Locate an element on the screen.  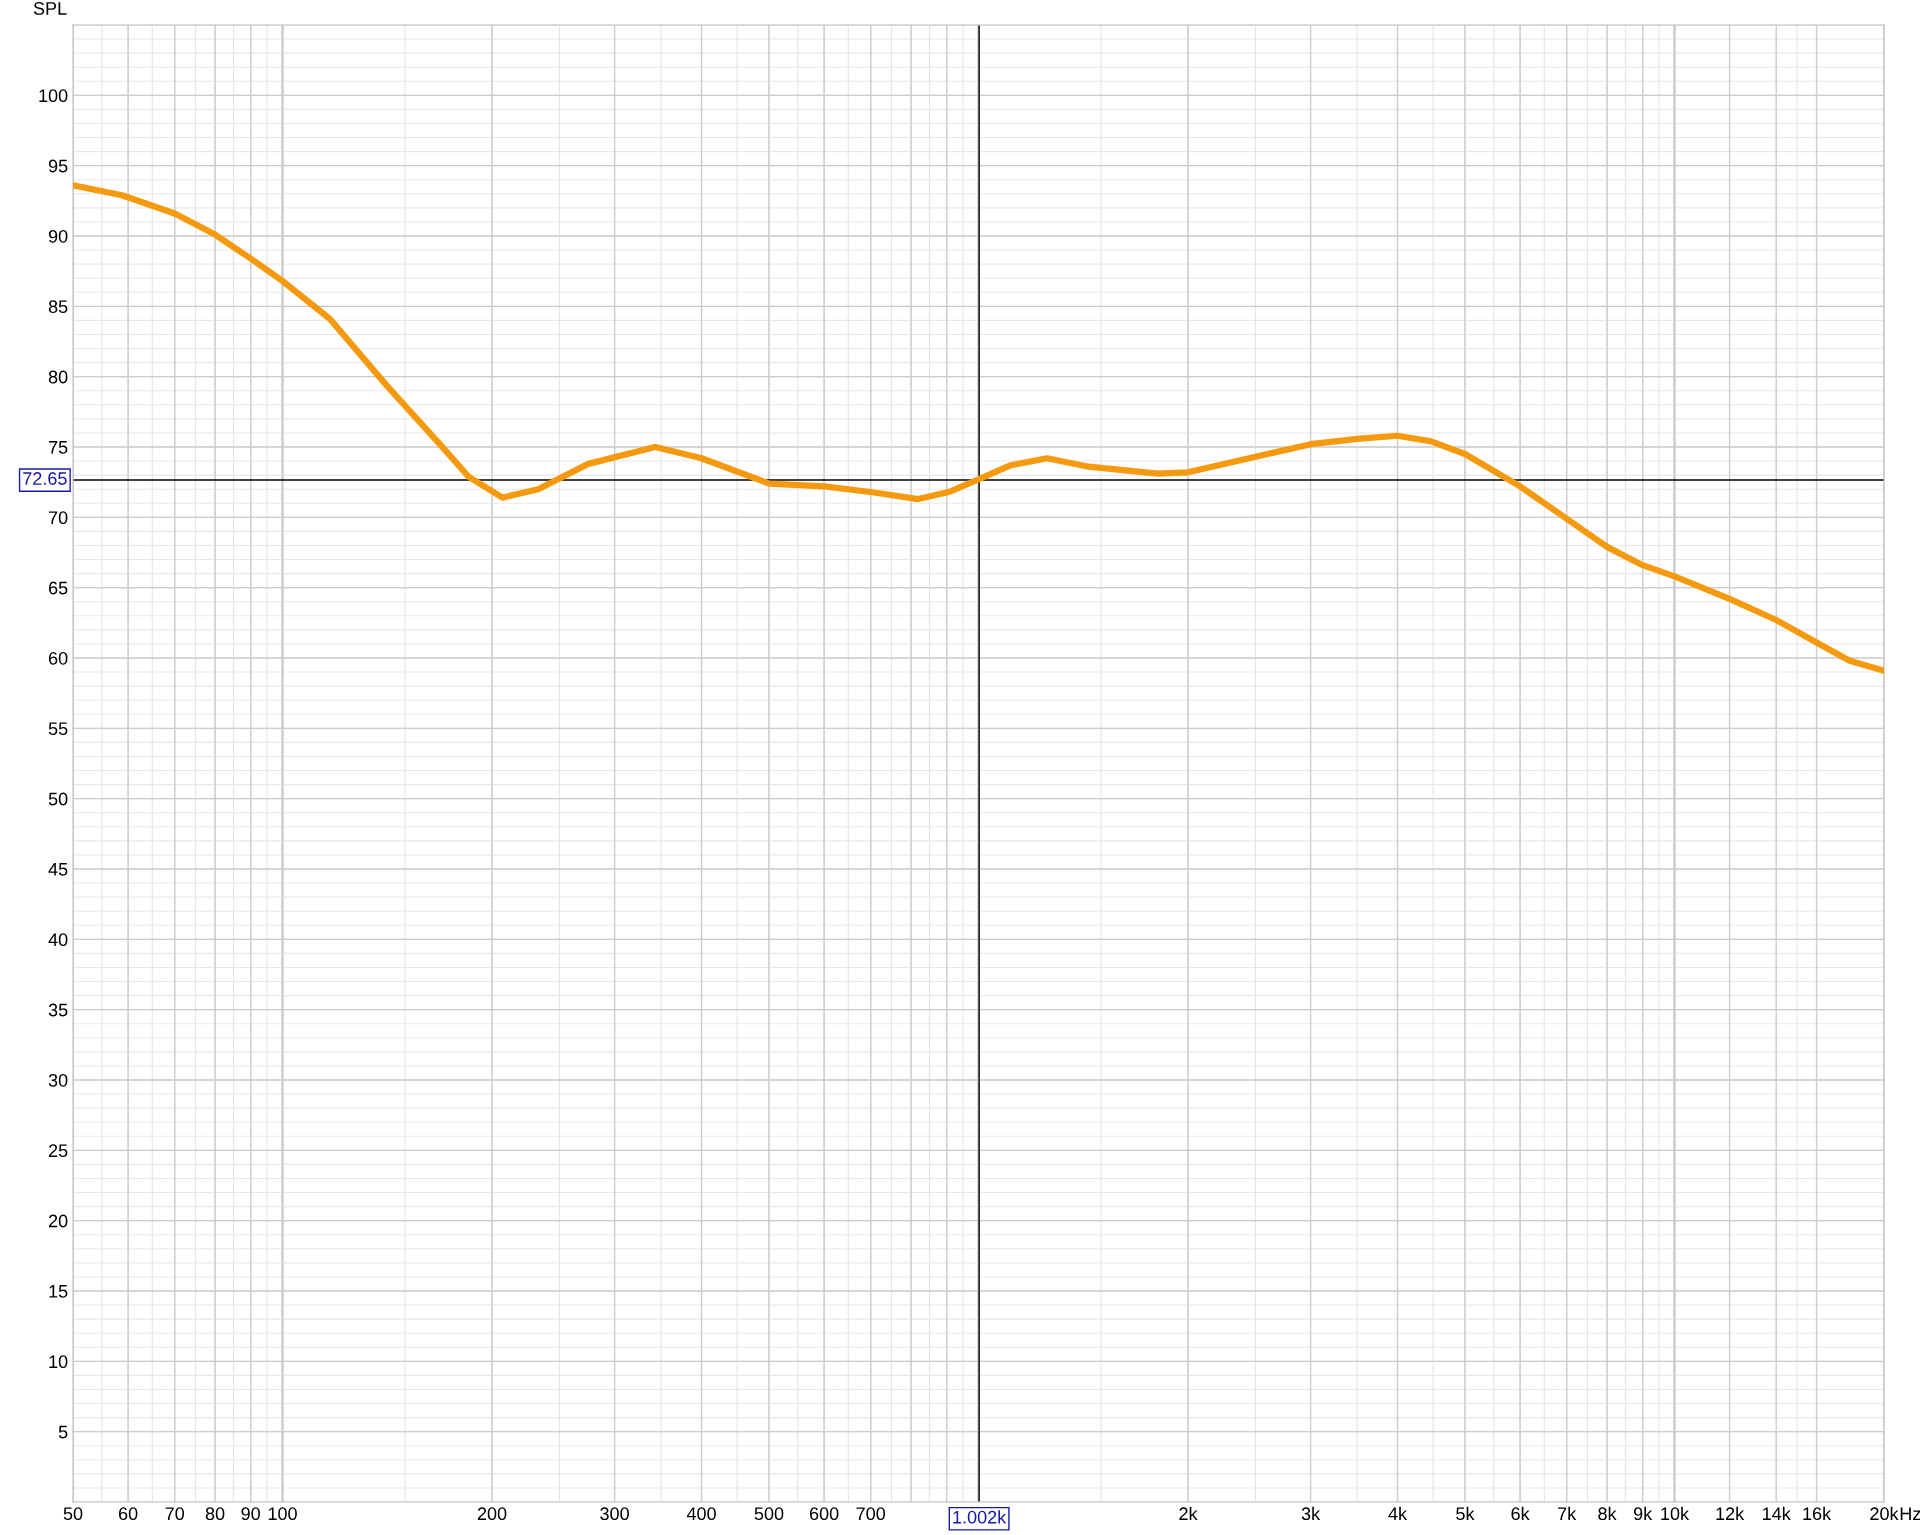
x-tick-label: 60 is located at coordinates (128, 1514).